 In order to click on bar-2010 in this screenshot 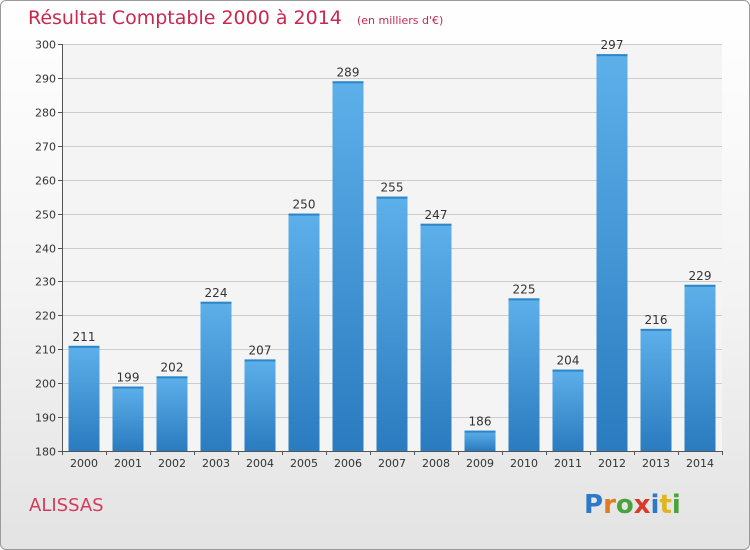, I will do `click(524, 374)`.